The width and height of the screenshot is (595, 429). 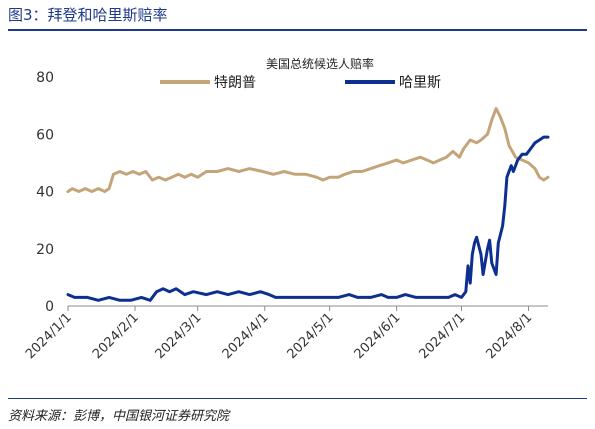 I want to click on y-axis: 0 20 40 60 80, so click(x=45, y=192).